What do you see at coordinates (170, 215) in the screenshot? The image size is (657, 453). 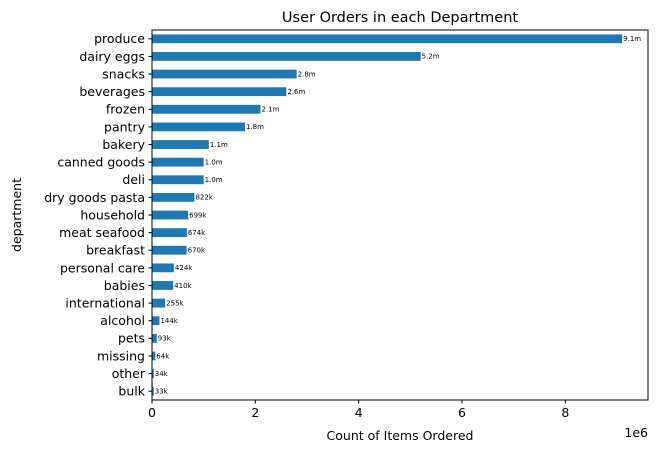 I see `bar-household` at bounding box center [170, 215].